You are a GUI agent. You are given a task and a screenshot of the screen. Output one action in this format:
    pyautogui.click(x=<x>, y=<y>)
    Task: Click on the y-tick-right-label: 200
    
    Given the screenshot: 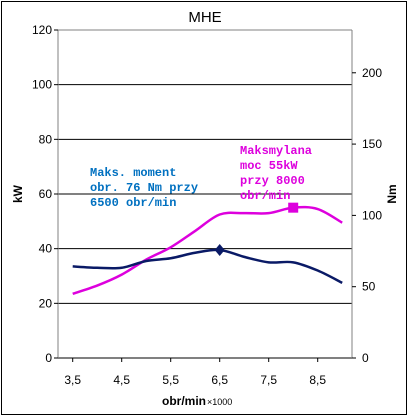 What is the action you would take?
    pyautogui.click(x=372, y=73)
    